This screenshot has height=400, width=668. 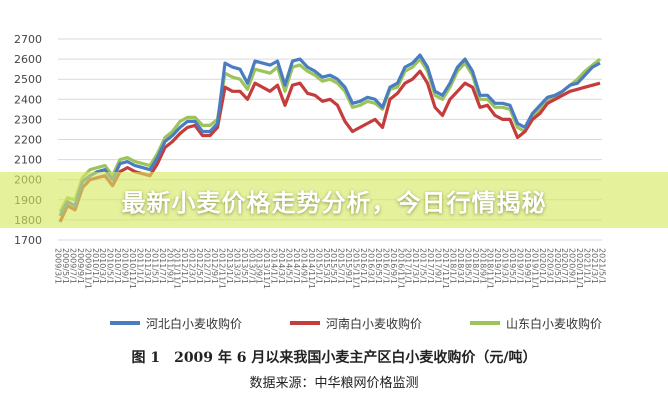 I want to click on x-tick-label: 2018/5/1, so click(x=467, y=266).